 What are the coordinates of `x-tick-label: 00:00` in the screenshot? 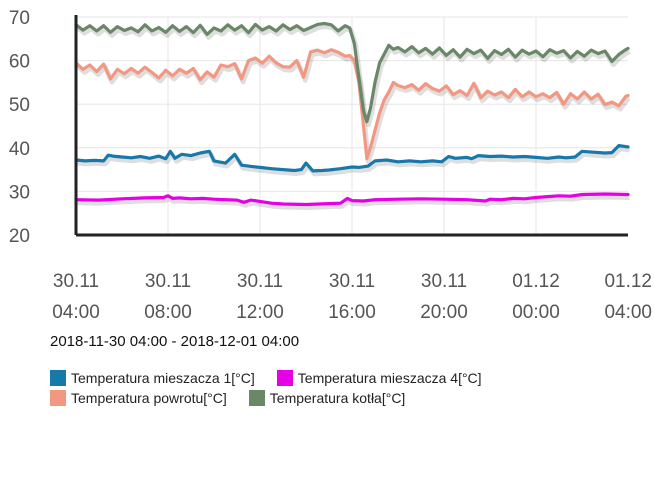 It's located at (536, 312).